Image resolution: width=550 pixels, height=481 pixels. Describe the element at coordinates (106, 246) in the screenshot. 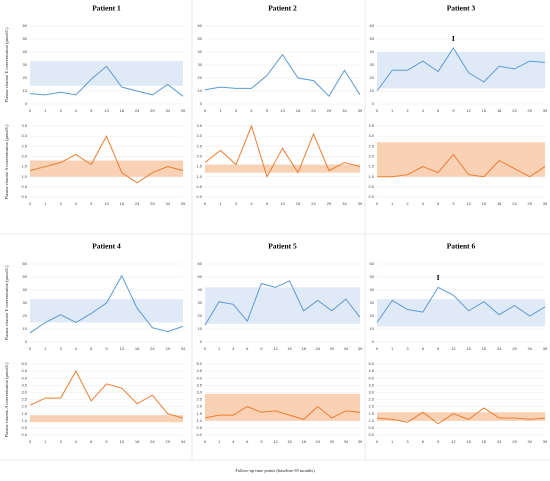

I see `panel-title: Patient 4` at that location.